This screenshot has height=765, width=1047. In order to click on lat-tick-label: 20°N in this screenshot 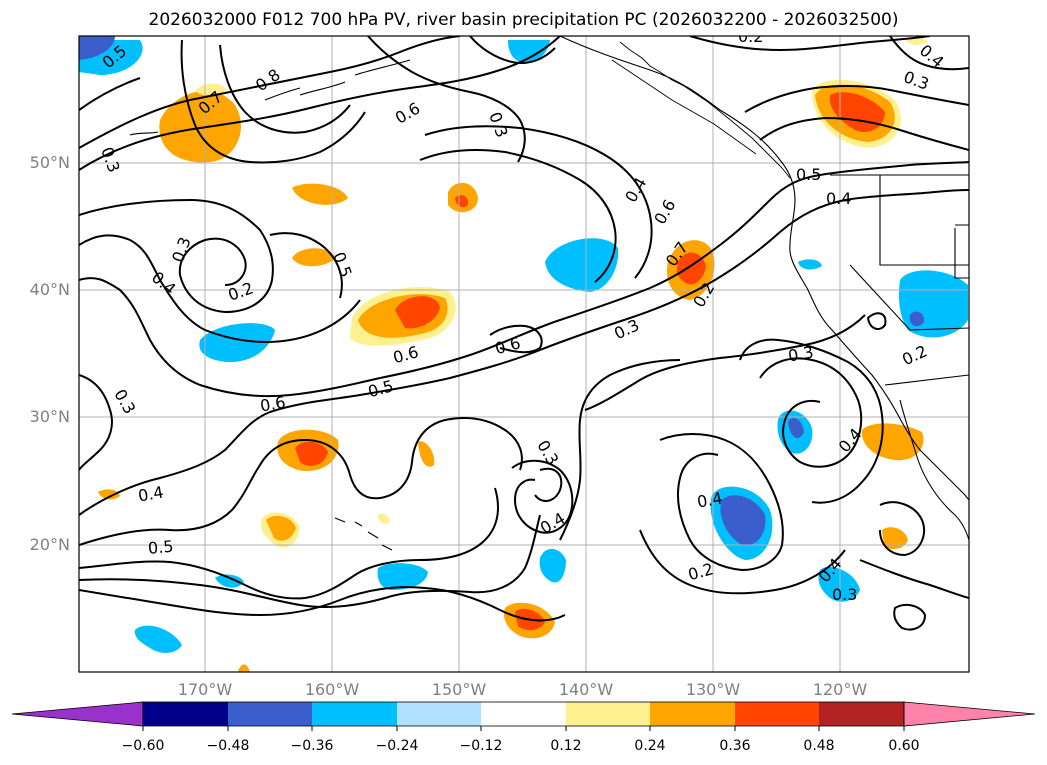, I will do `click(49, 544)`.